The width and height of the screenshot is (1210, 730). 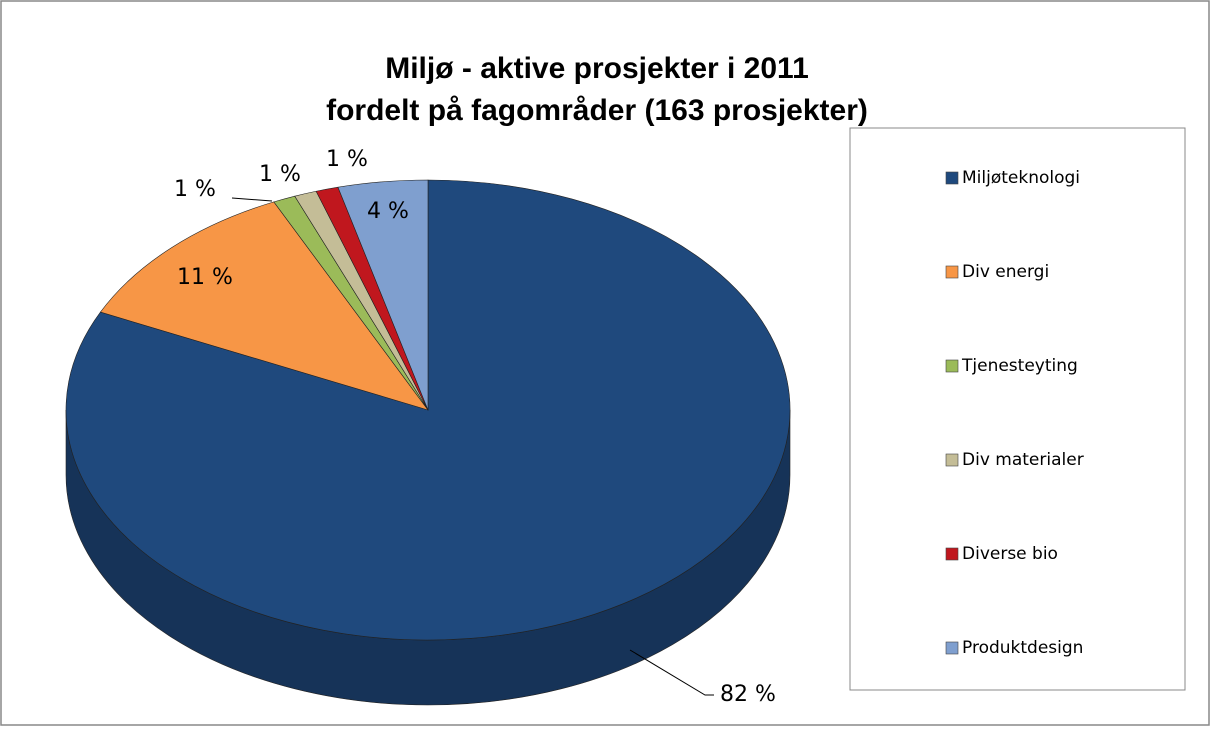 What do you see at coordinates (1005, 272) in the screenshot?
I see `legend-label: Div energi` at bounding box center [1005, 272].